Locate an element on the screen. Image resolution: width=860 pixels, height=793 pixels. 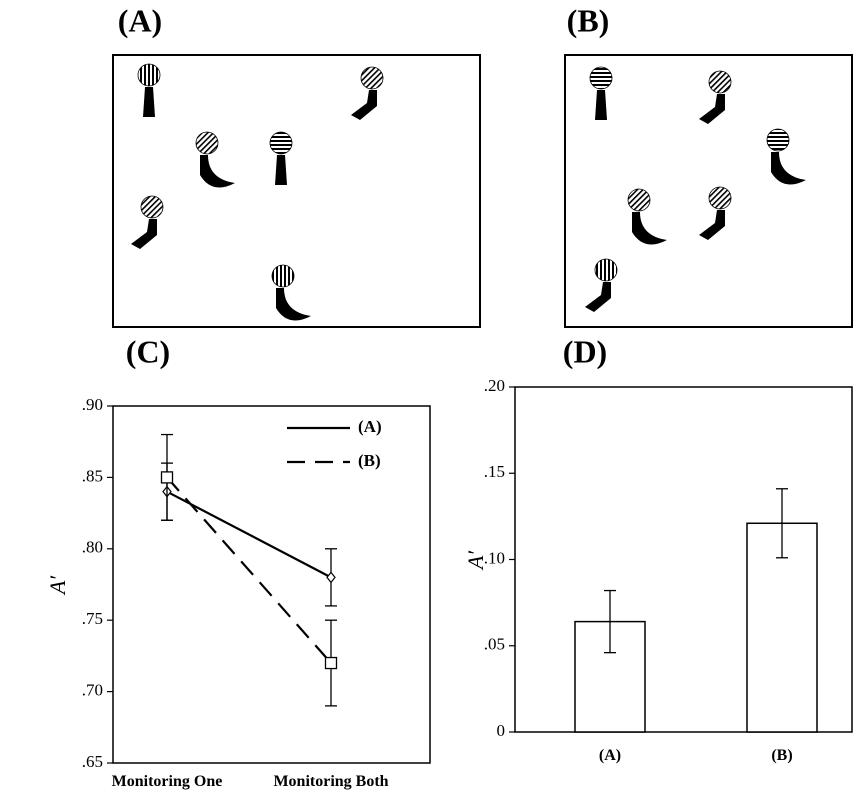
panel-b-frame is located at coordinates (708, 191).